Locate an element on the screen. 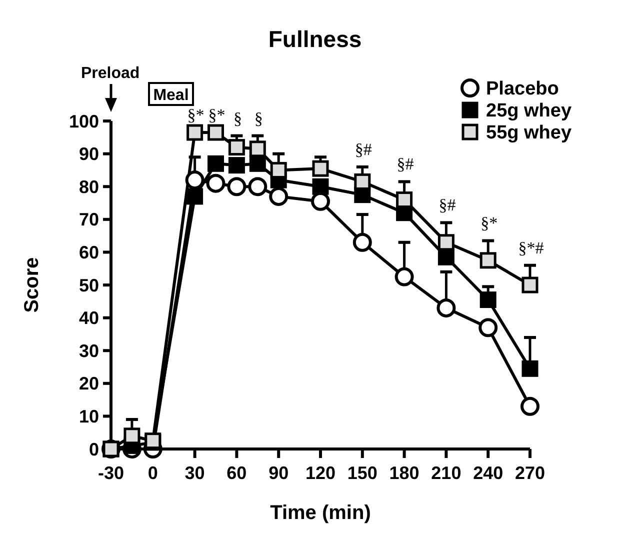 This screenshot has height=543, width=629. x-tick-label: 120 is located at coordinates (320, 473).